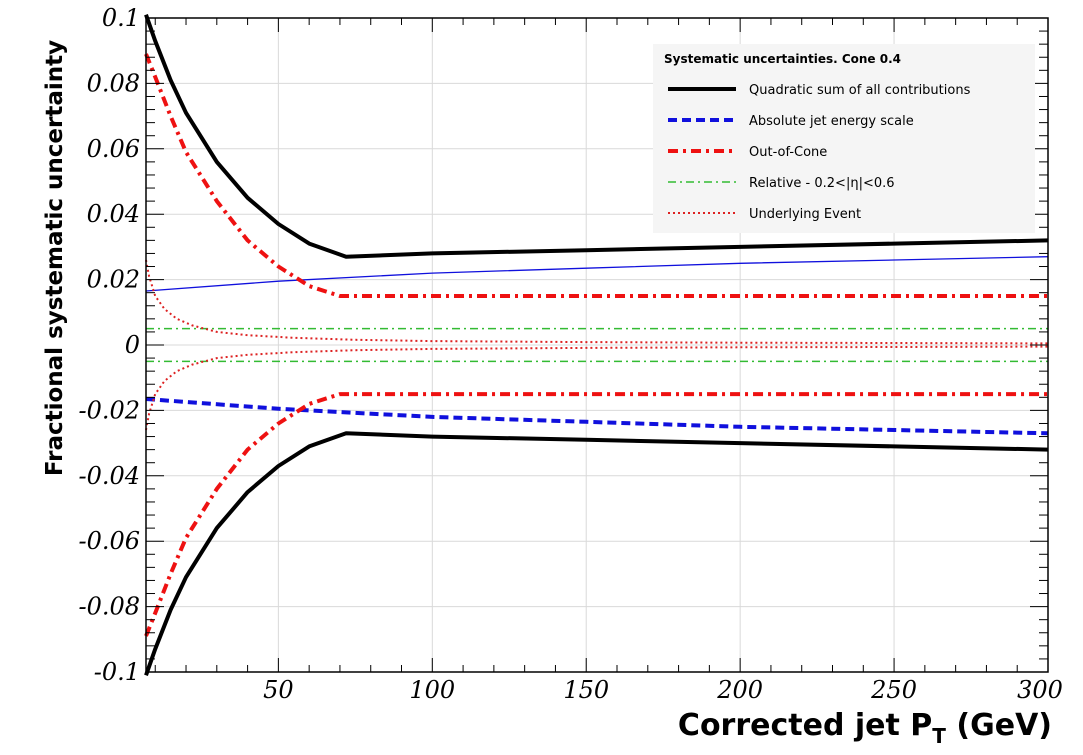  What do you see at coordinates (113, 214) in the screenshot?
I see `y-tick-label: 0.04` at bounding box center [113, 214].